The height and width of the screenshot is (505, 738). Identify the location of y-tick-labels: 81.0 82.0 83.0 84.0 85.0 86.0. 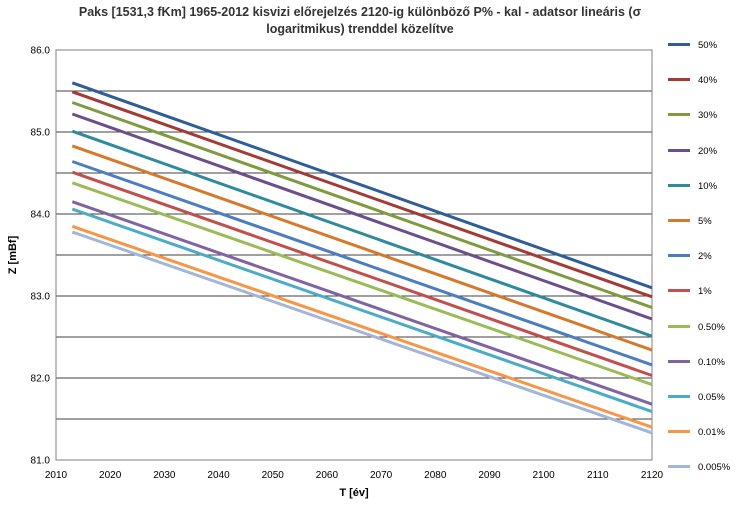
(41, 256).